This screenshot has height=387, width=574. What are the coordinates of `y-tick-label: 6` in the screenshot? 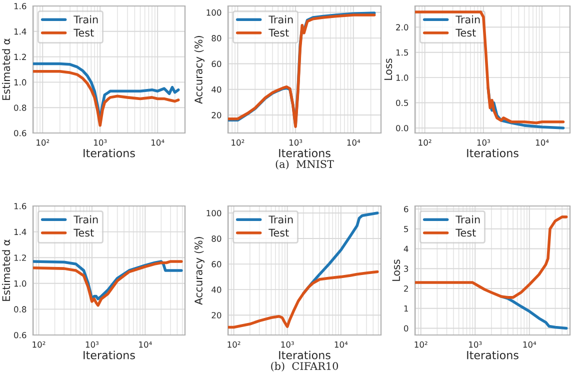 It's located at (406, 209).